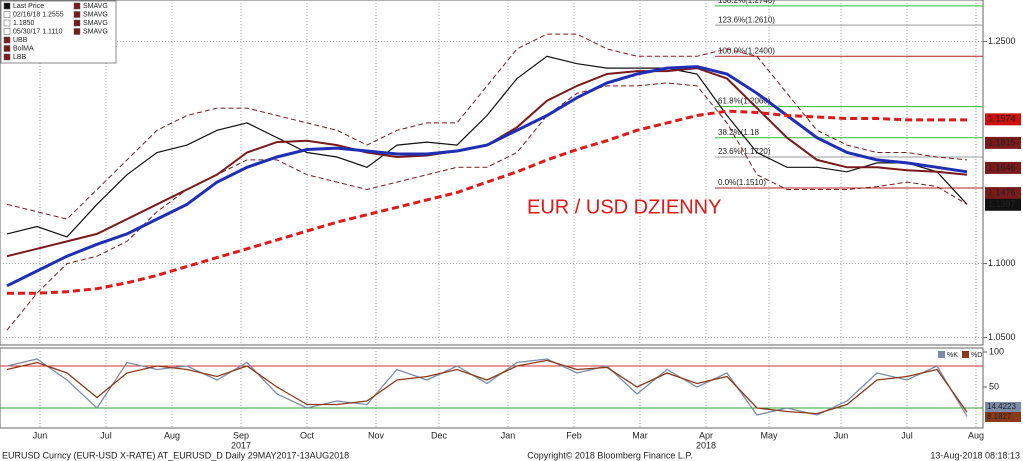 The image size is (1023, 461). What do you see at coordinates (439, 435) in the screenshot?
I see `x-tick-label: Dec` at bounding box center [439, 435].